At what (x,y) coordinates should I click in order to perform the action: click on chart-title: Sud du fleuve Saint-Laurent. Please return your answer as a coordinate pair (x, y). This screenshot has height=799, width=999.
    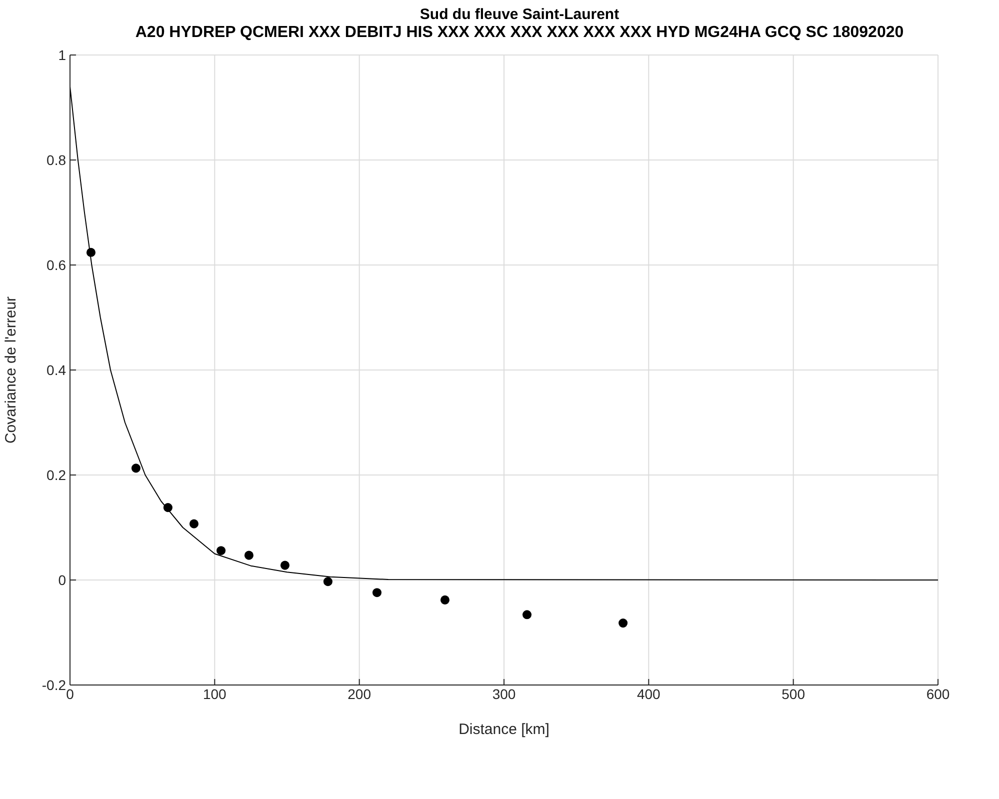
    Looking at the image, I should click on (519, 15).